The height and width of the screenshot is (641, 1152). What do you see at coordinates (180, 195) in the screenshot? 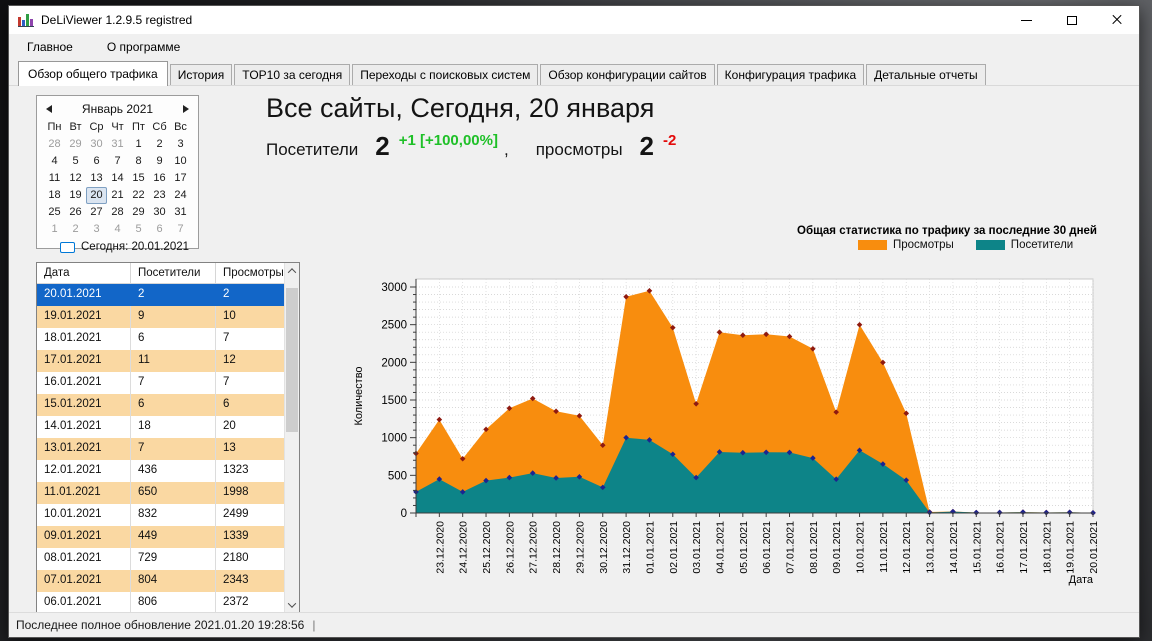
I see `calendar-day: 24` at bounding box center [180, 195].